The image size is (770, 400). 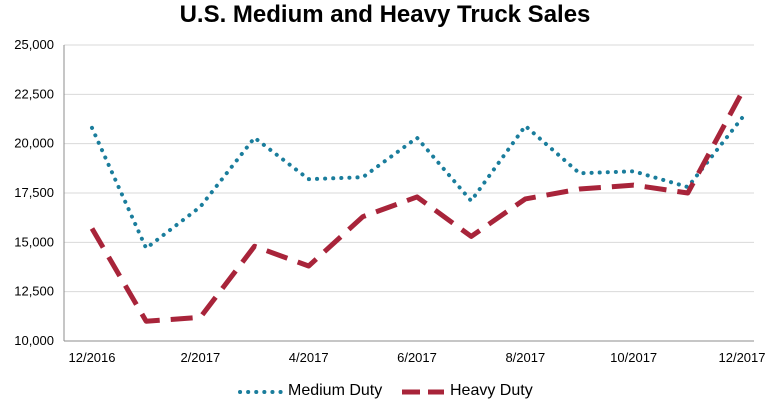 I want to click on y-tick-label: 20,000, so click(x=34, y=143).